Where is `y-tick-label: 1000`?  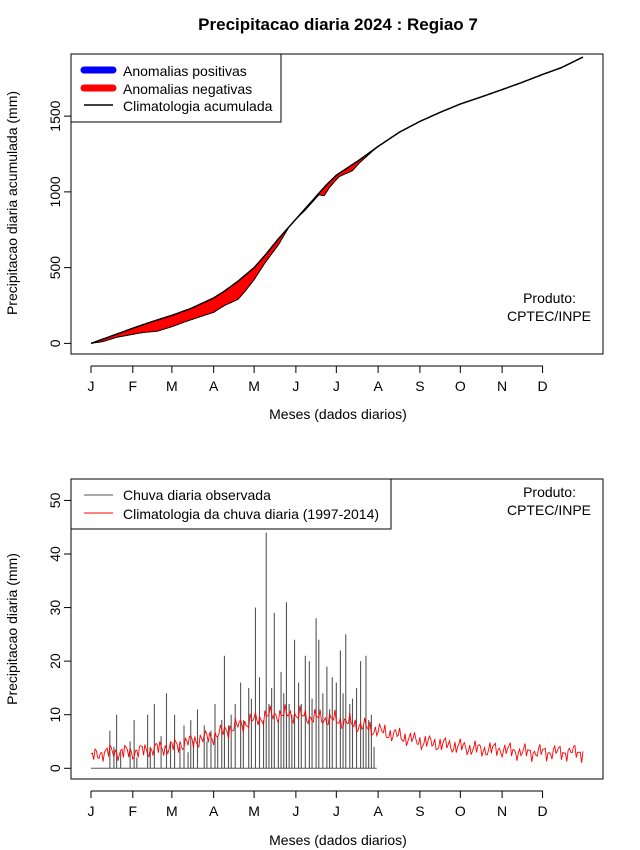 y-tick-label: 1000 is located at coordinates (55, 191).